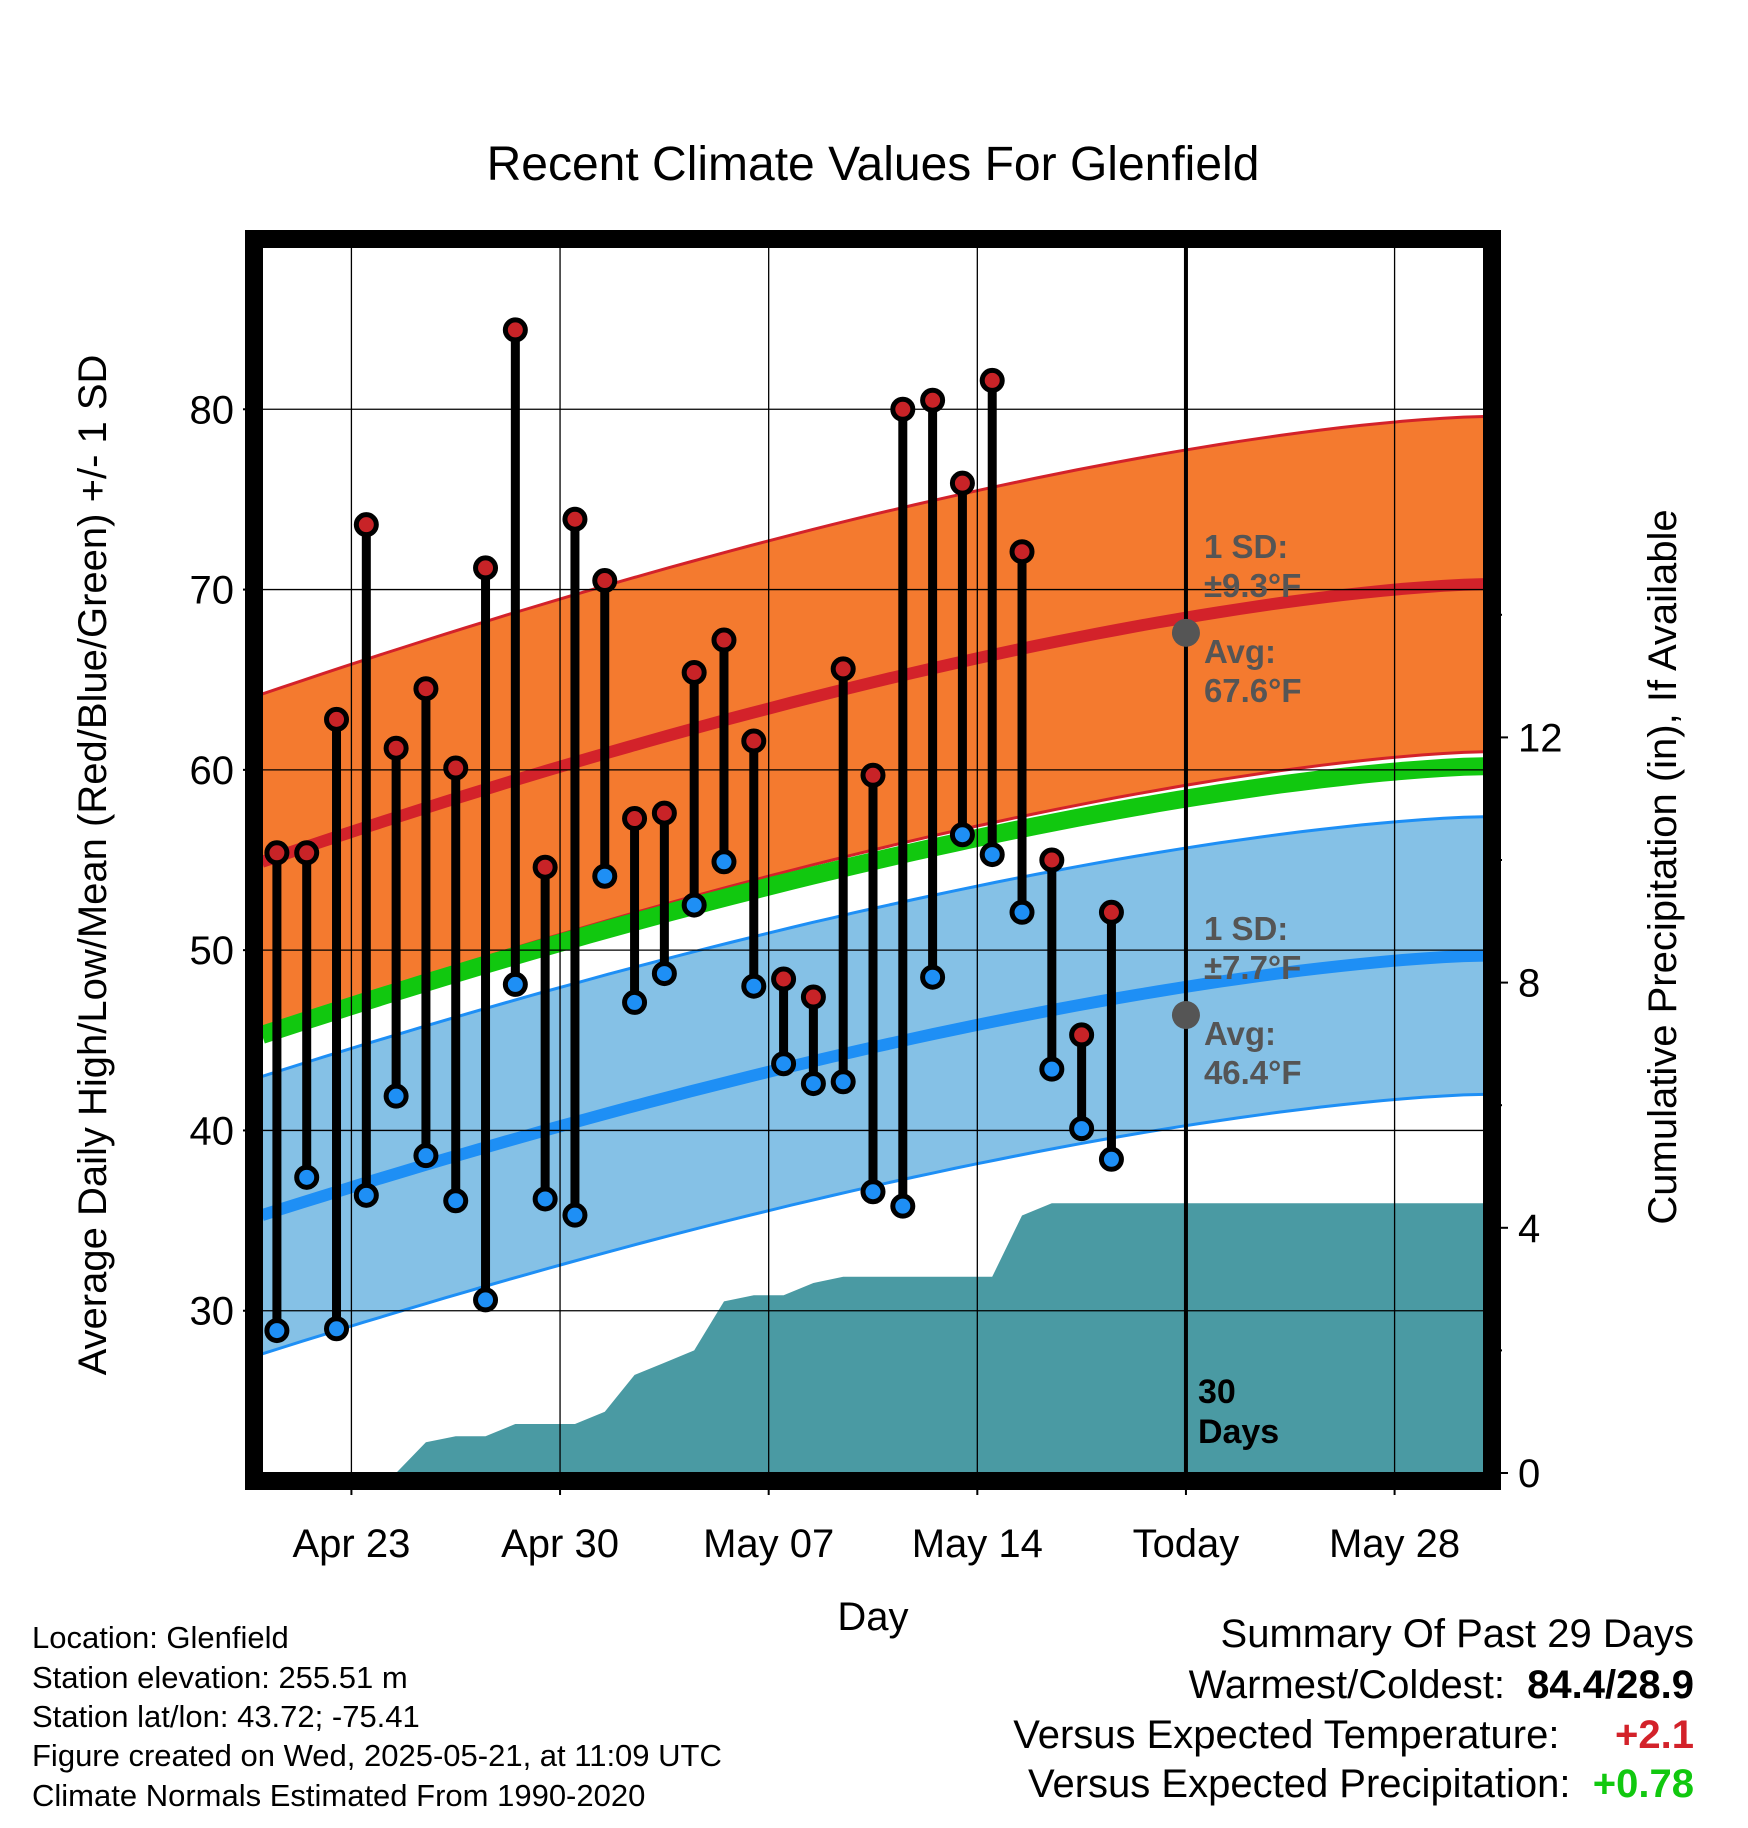 Image resolution: width=1748 pixels, height=1828 pixels. What do you see at coordinates (212, 1131) in the screenshot?
I see `y-left-tick-label: 40` at bounding box center [212, 1131].